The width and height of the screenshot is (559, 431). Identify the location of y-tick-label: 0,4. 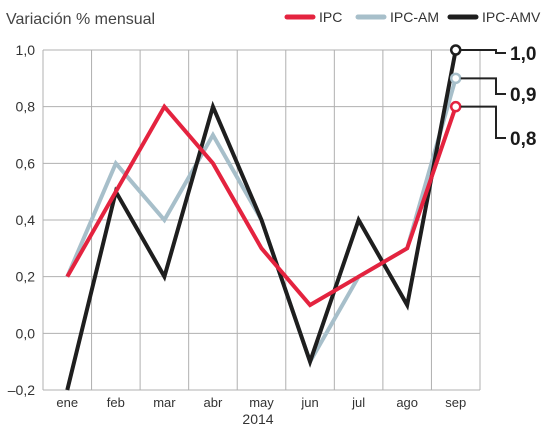
(26, 220).